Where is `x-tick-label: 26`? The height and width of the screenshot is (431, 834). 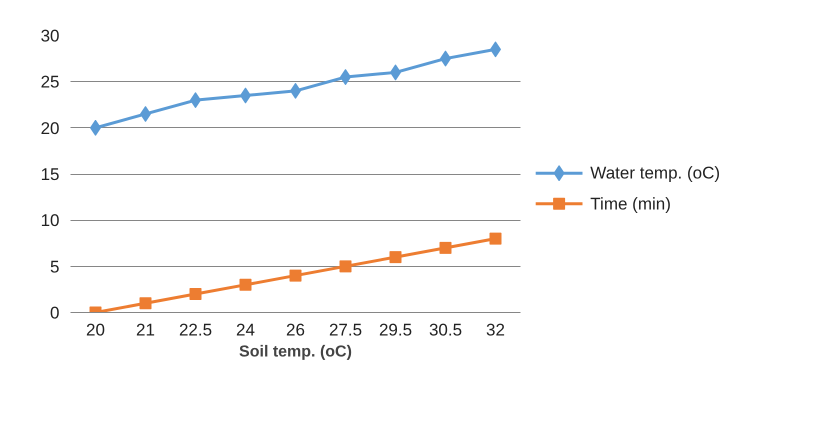 x-tick-label: 26 is located at coordinates (295, 330).